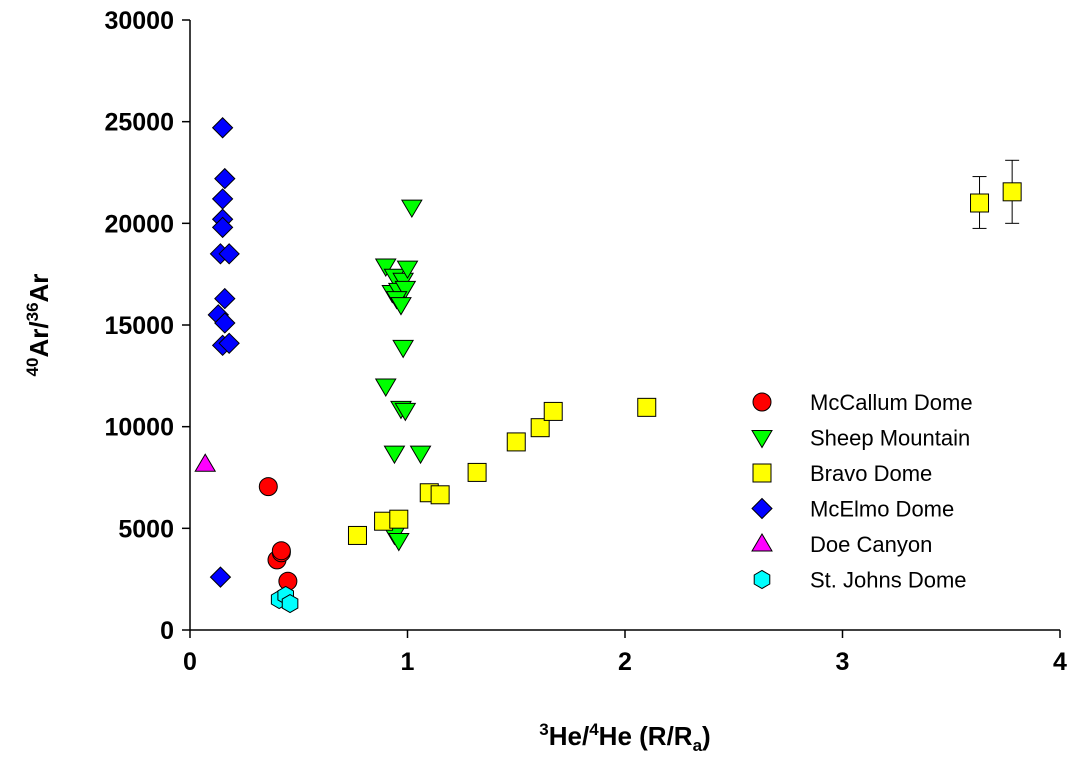 The image size is (1075, 771). What do you see at coordinates (843, 662) in the screenshot?
I see `x-tick-label: 3` at bounding box center [843, 662].